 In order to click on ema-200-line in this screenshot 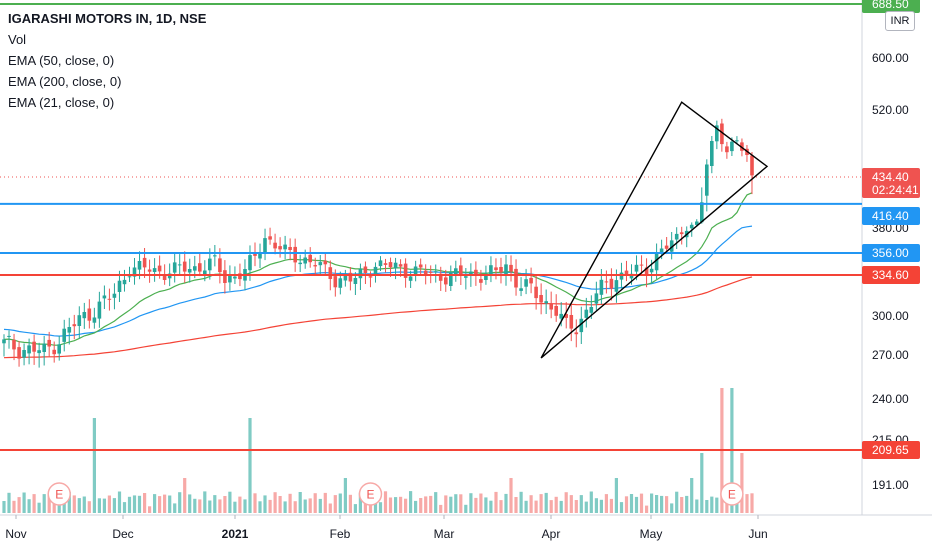, I will do `click(378, 317)`.